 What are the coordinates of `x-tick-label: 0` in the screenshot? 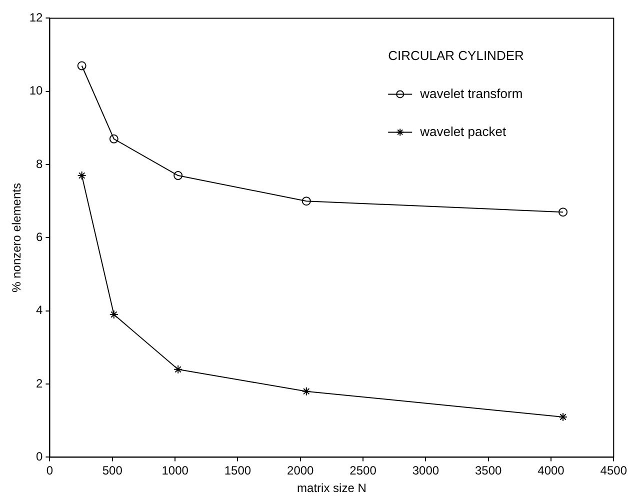 It's located at (50, 471).